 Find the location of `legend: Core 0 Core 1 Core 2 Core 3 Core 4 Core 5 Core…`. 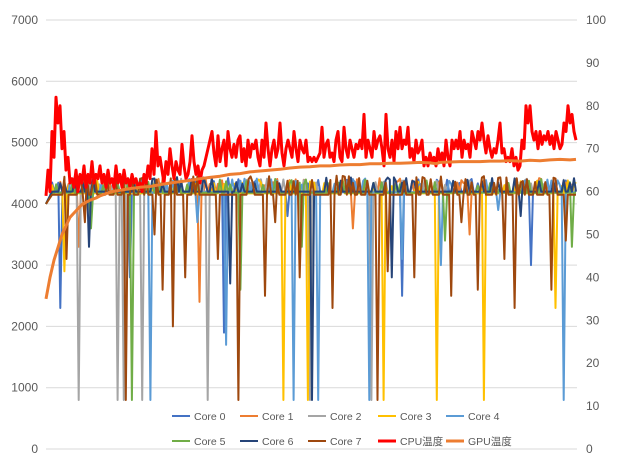

legend: Core 0 Core 1 Core 2 Core 3 Core 4 Core 5 Core… is located at coordinates (342, 429).